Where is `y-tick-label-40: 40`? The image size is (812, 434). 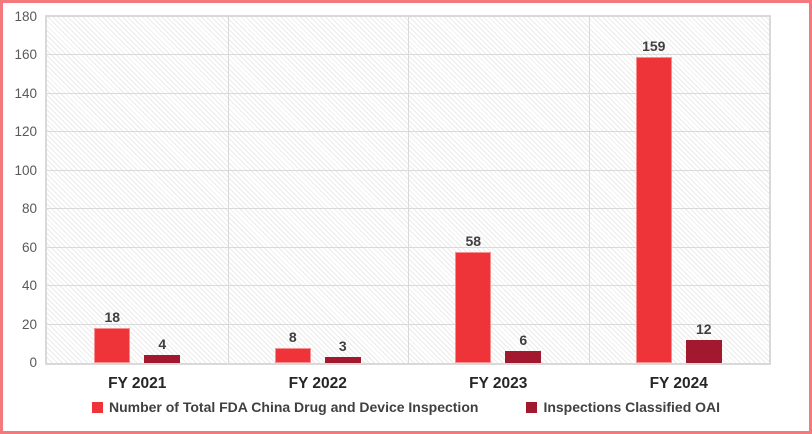 y-tick-label-40: 40 is located at coordinates (29, 286).